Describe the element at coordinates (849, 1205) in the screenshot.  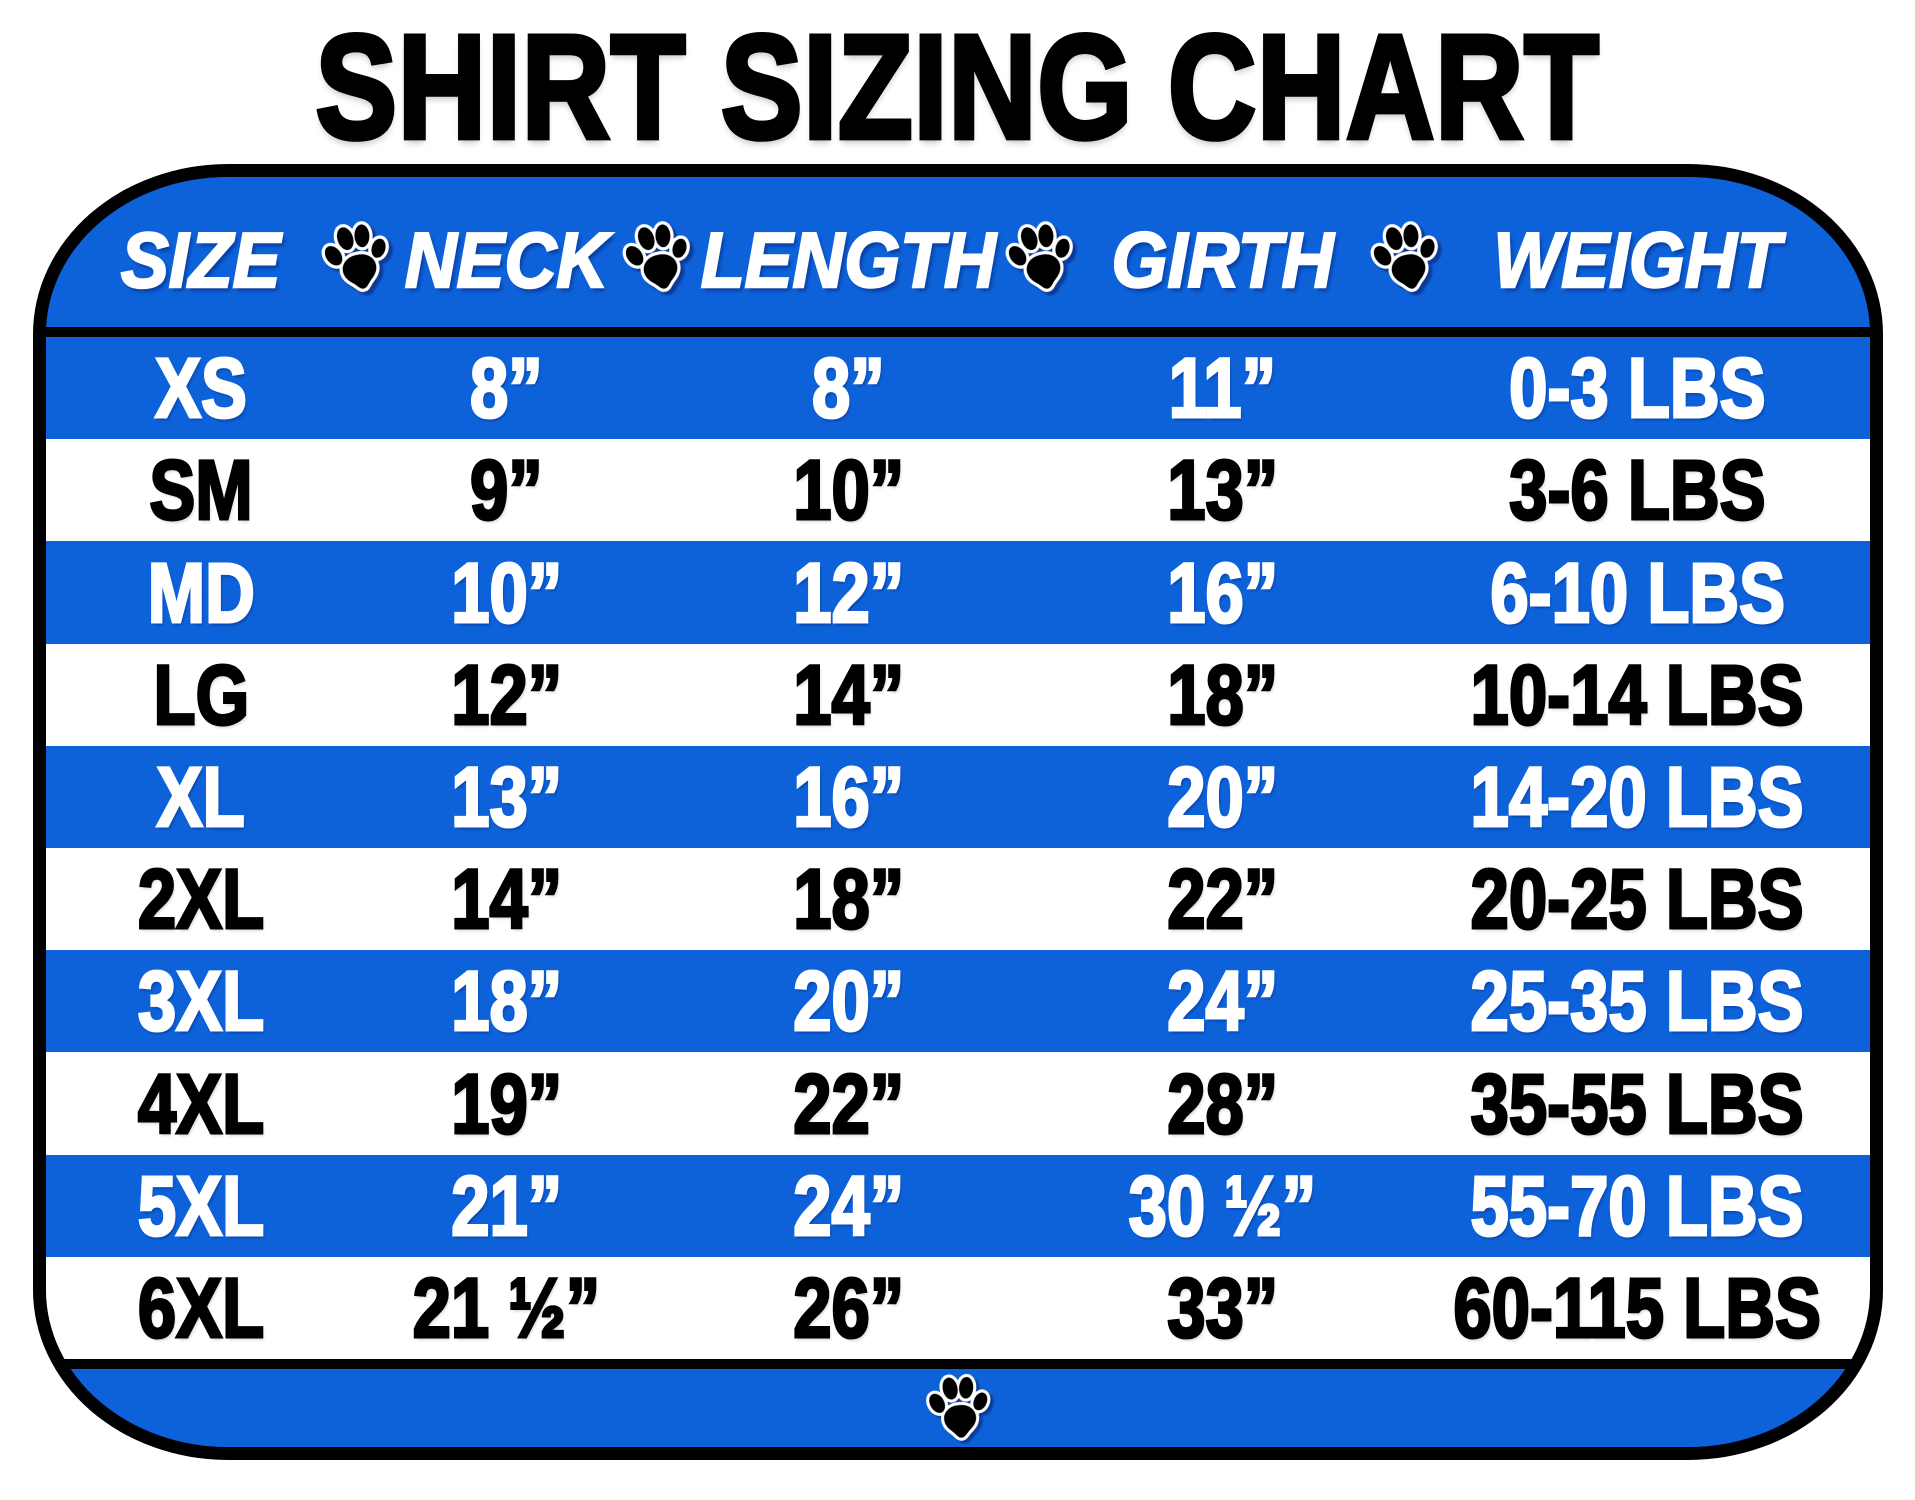
I see `cell-length: 24”` at that location.